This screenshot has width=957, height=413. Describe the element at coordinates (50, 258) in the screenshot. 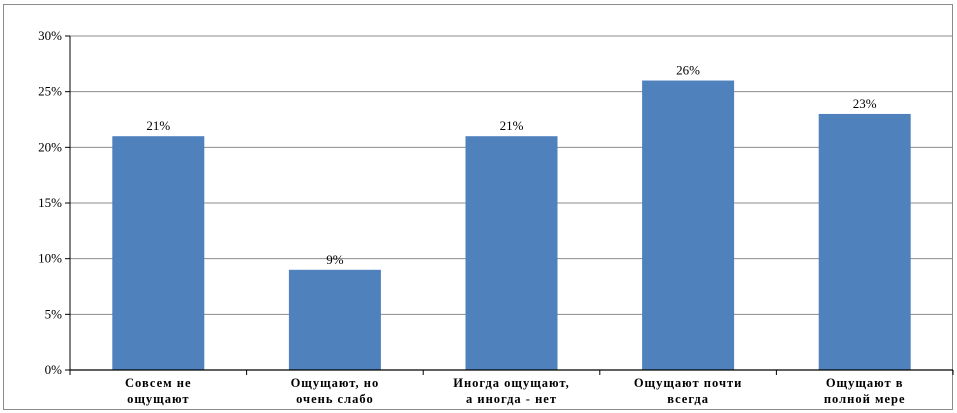

I see `y-tick-label: 10%` at that location.